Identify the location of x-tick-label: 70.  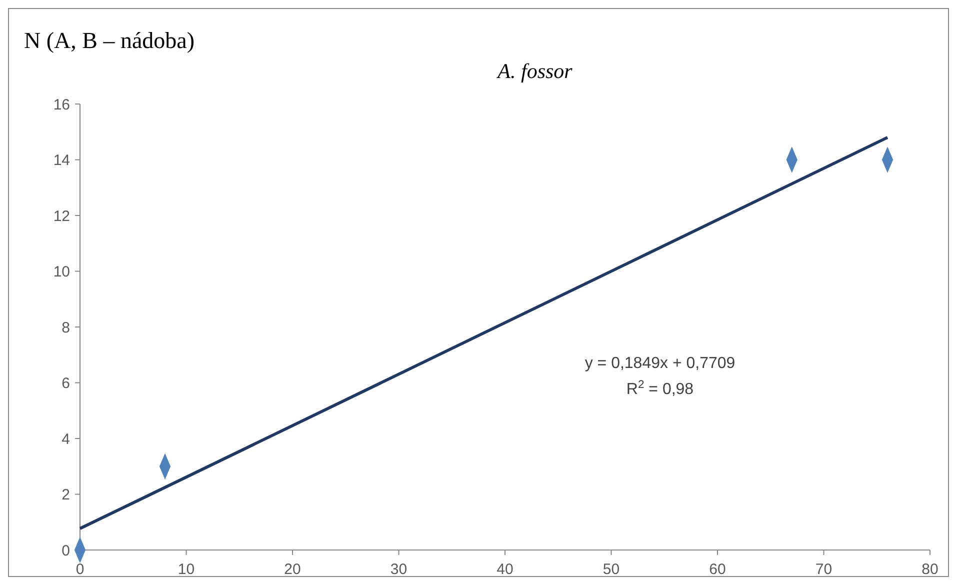
(823, 569).